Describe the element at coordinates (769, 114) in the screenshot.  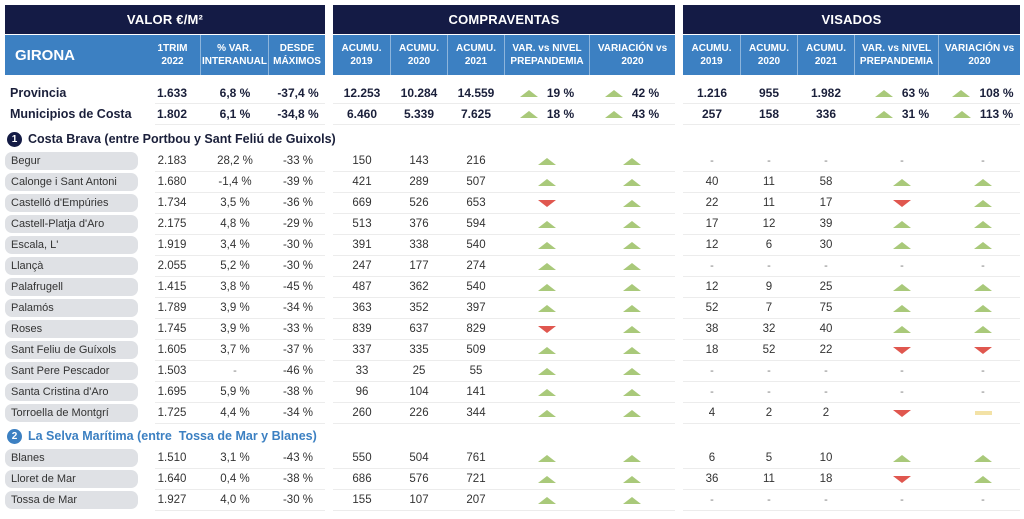
I see `visados-2020: 158` at that location.